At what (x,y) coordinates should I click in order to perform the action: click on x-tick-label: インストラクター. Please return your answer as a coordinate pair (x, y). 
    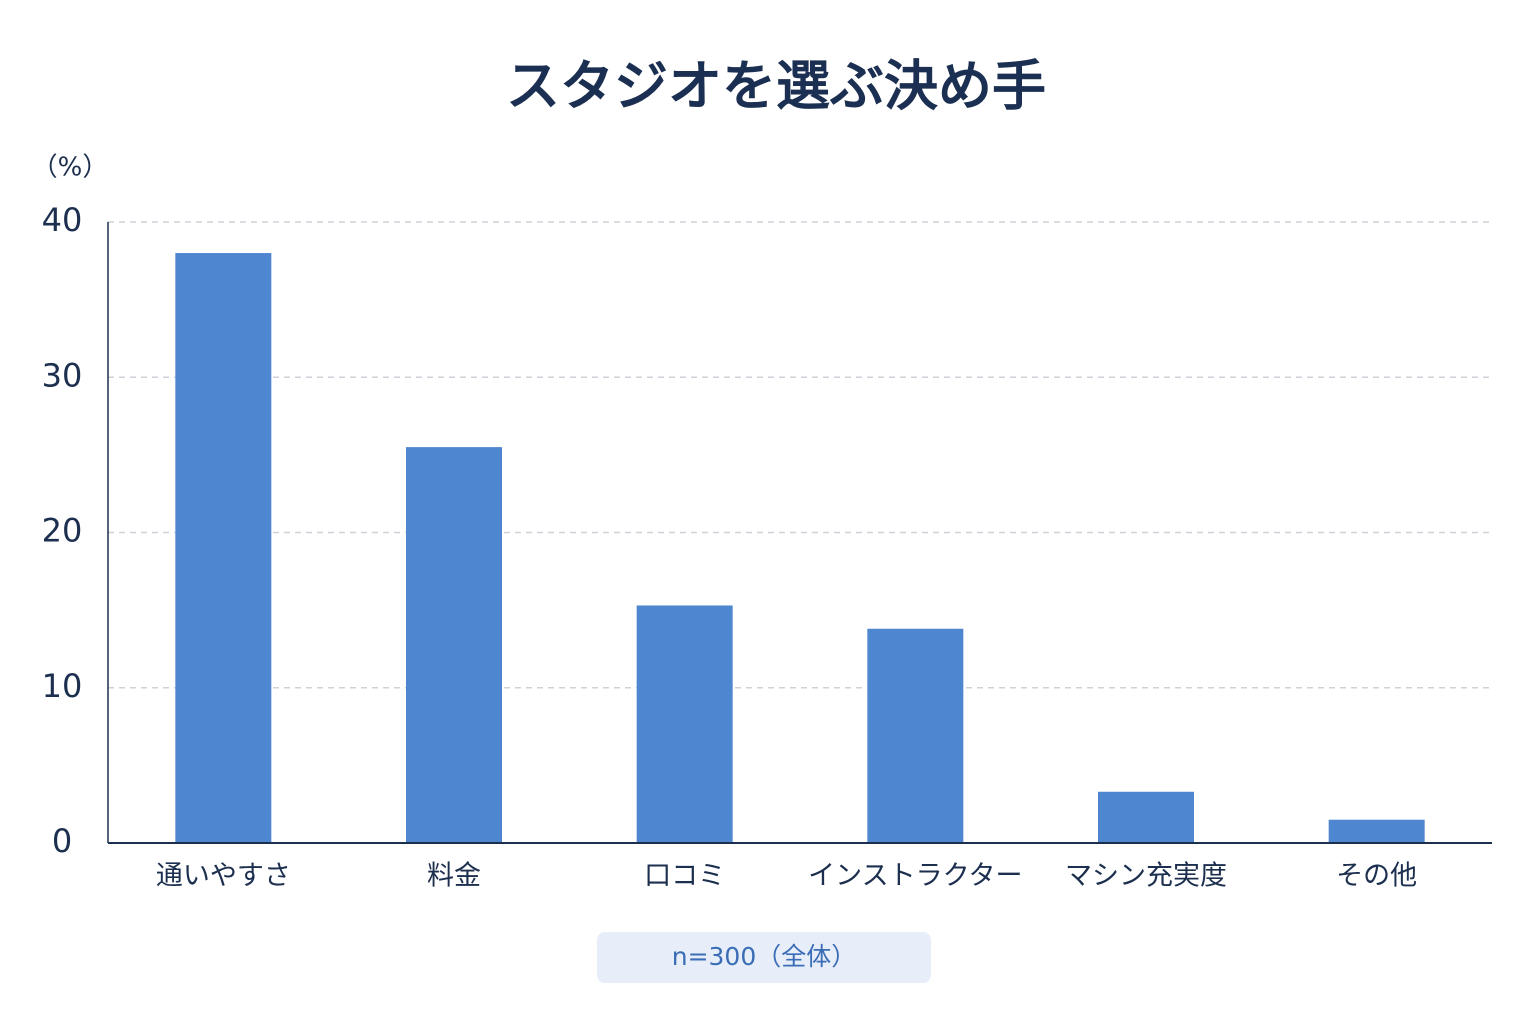
    Looking at the image, I should click on (915, 876).